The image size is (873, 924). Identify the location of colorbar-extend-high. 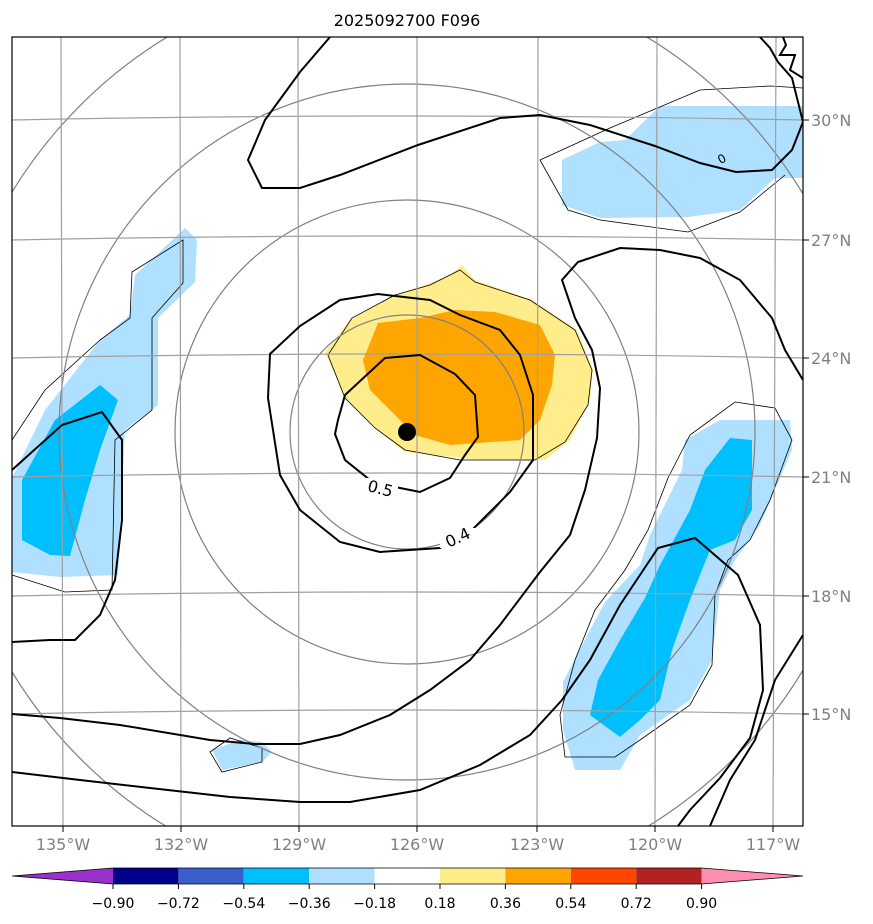
(752, 876).